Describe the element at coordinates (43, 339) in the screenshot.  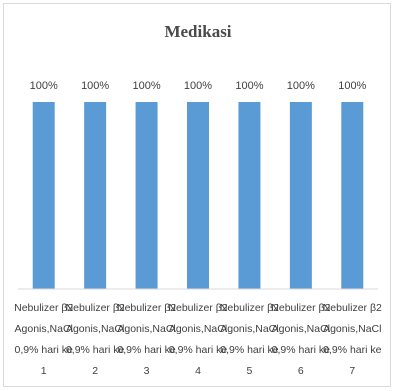
I see `category-label-1: Nebulizer β2 Agonis,NaCl 0,9% hari ke 1` at that location.